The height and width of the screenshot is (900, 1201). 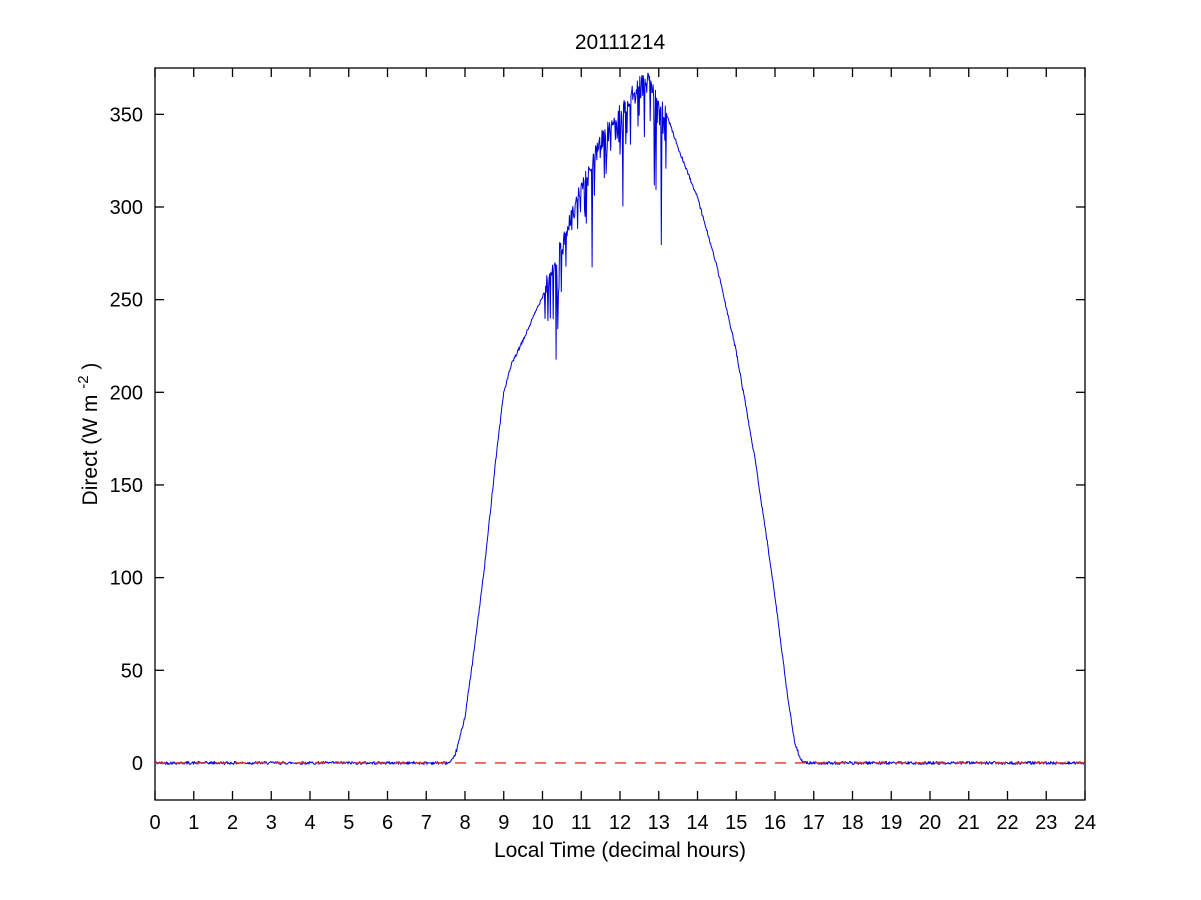 I want to click on x-tick-label: 17, so click(x=814, y=823).